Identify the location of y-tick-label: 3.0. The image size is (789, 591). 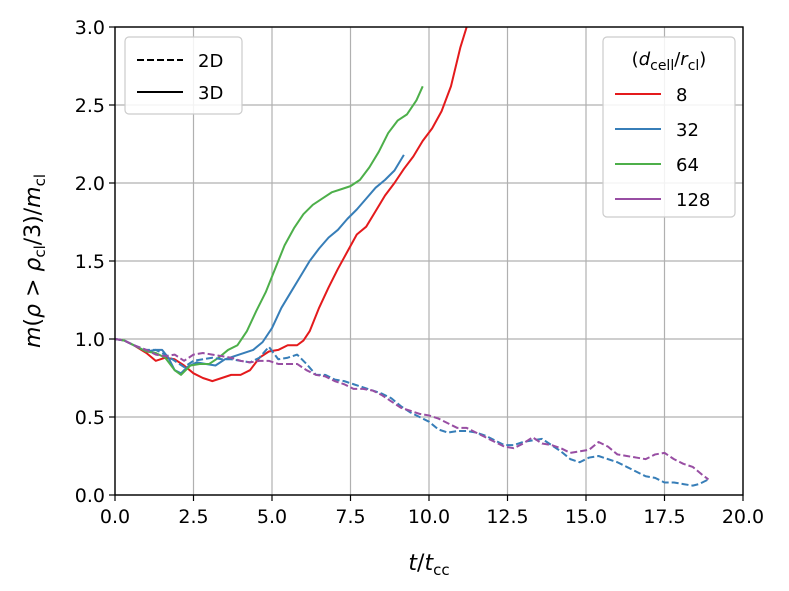
(90, 28).